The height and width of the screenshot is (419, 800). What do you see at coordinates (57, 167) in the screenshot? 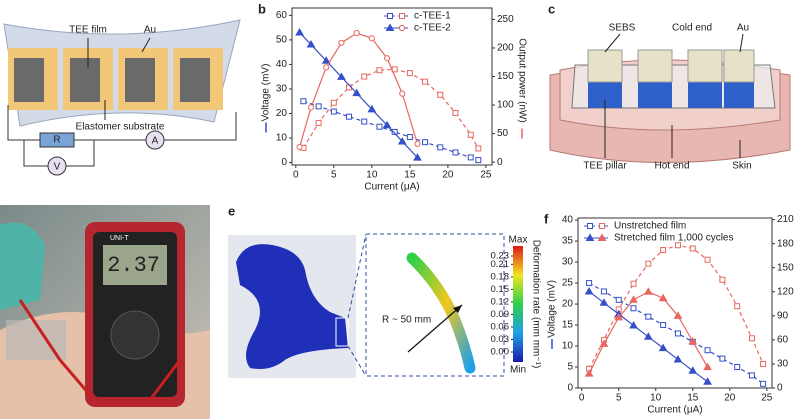
I see `label: V` at bounding box center [57, 167].